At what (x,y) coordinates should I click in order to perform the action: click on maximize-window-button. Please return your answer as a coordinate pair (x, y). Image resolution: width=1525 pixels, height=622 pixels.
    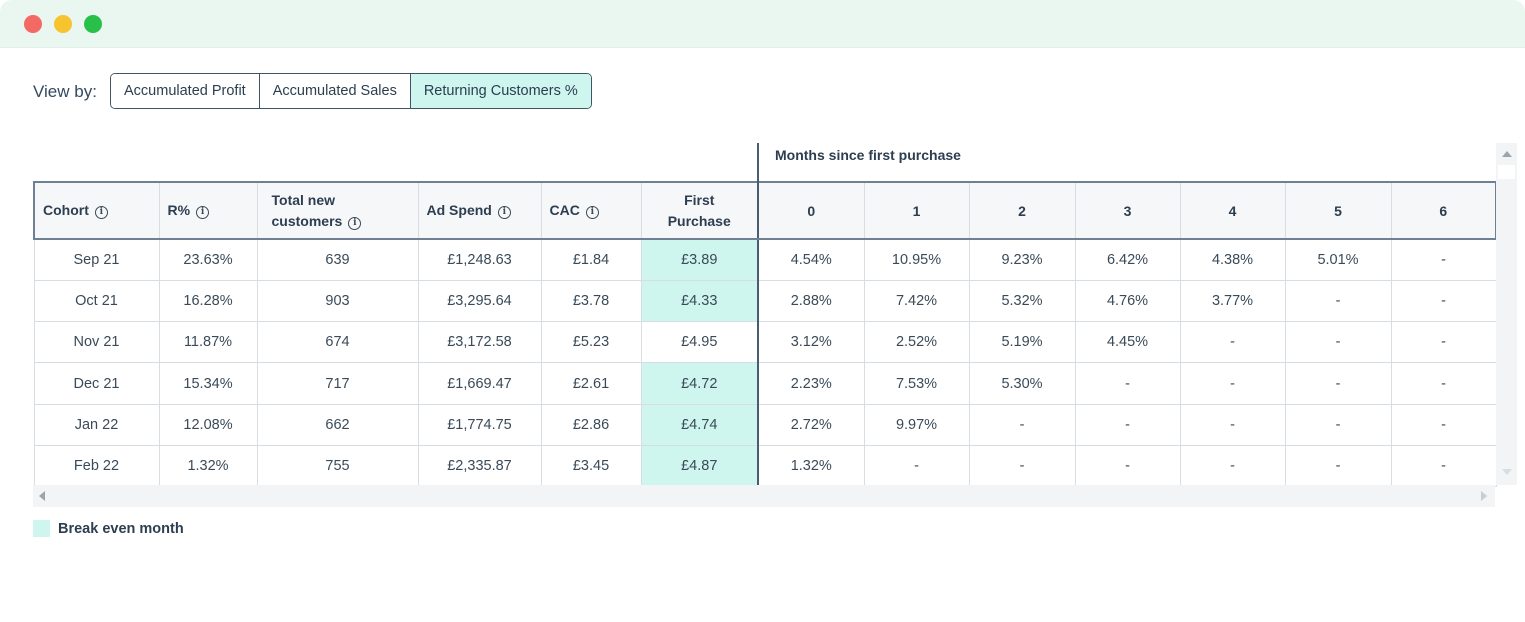
    Looking at the image, I should click on (93, 24).